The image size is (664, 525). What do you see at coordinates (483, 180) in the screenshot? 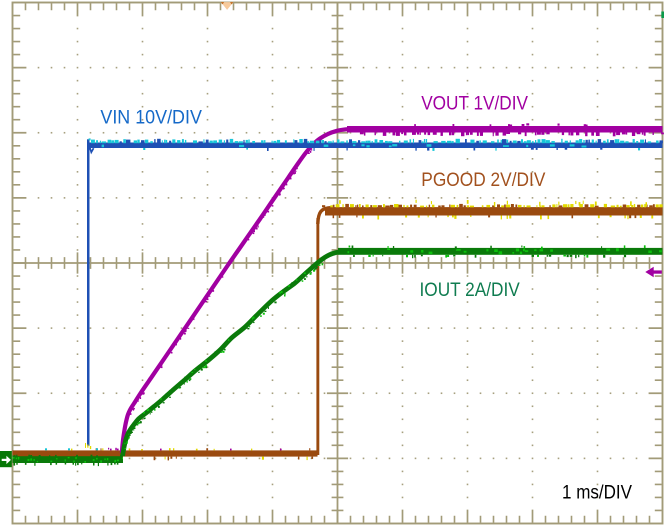
I see `svg-text: PGOOD 2V/DIV` at bounding box center [483, 180].